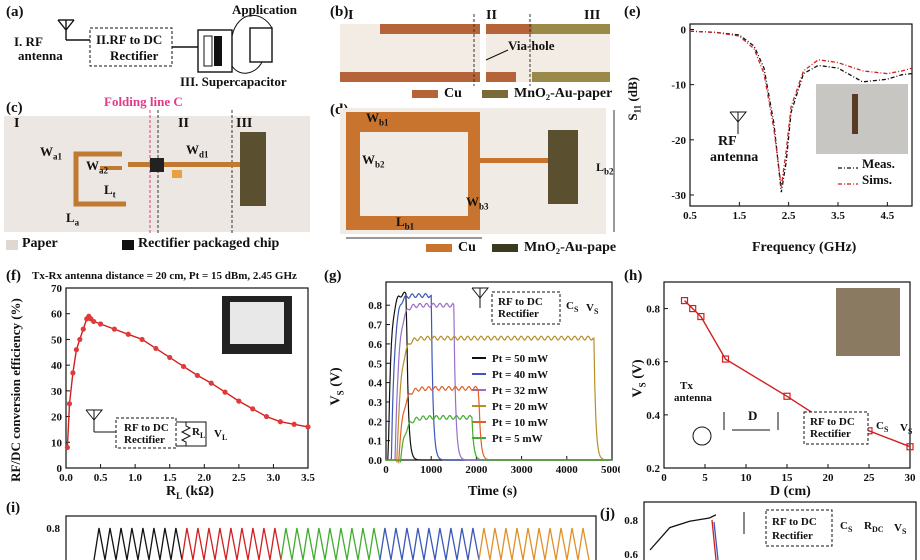  Describe the element at coordinates (520, 302) in the screenshot. I see `g-circuit-1: RF to DC` at that location.